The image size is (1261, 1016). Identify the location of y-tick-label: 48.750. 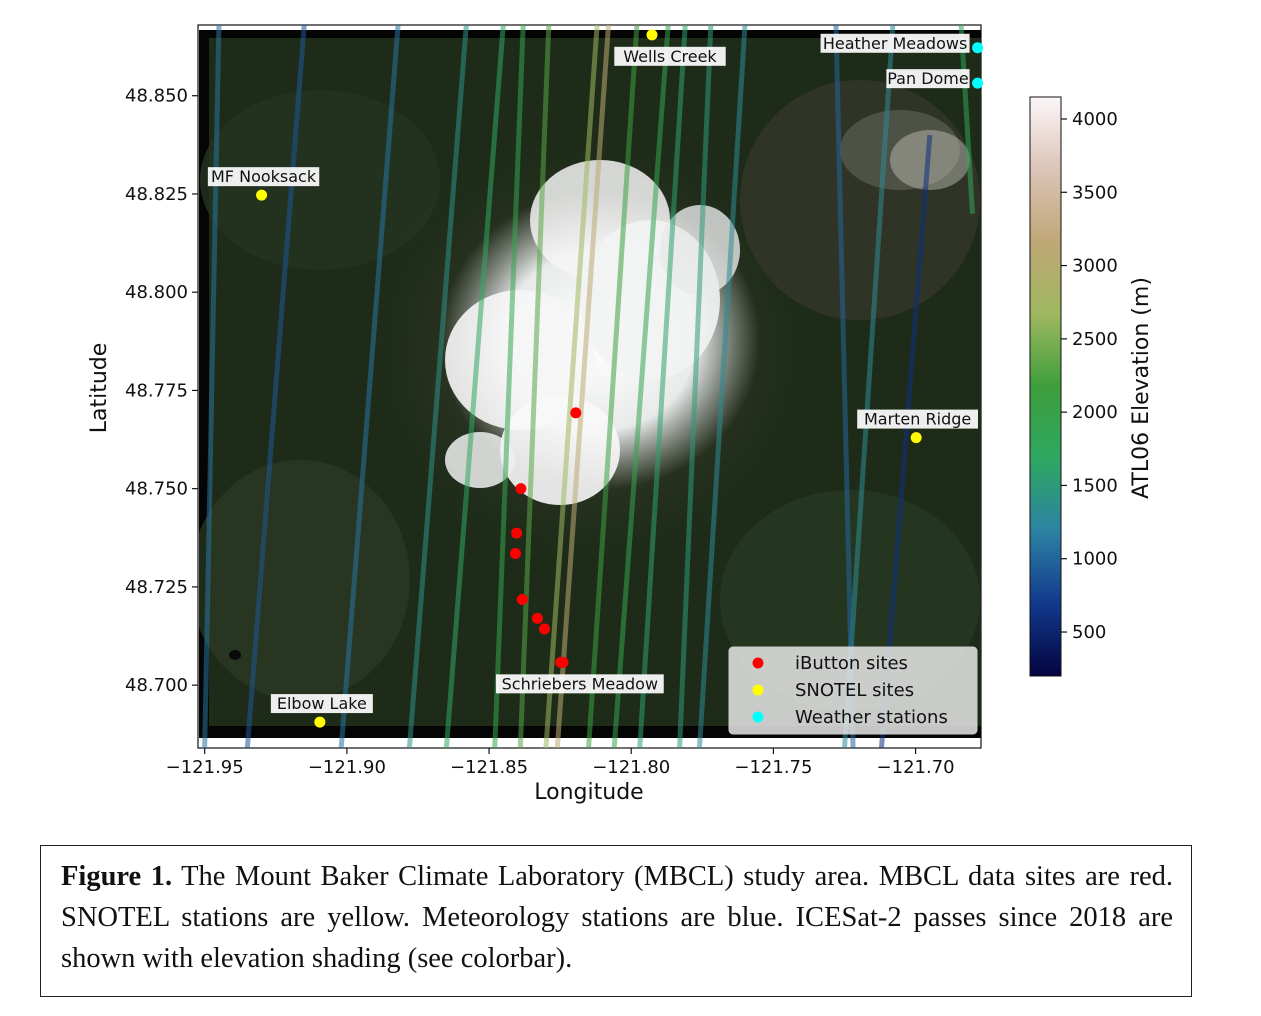
(156, 489).